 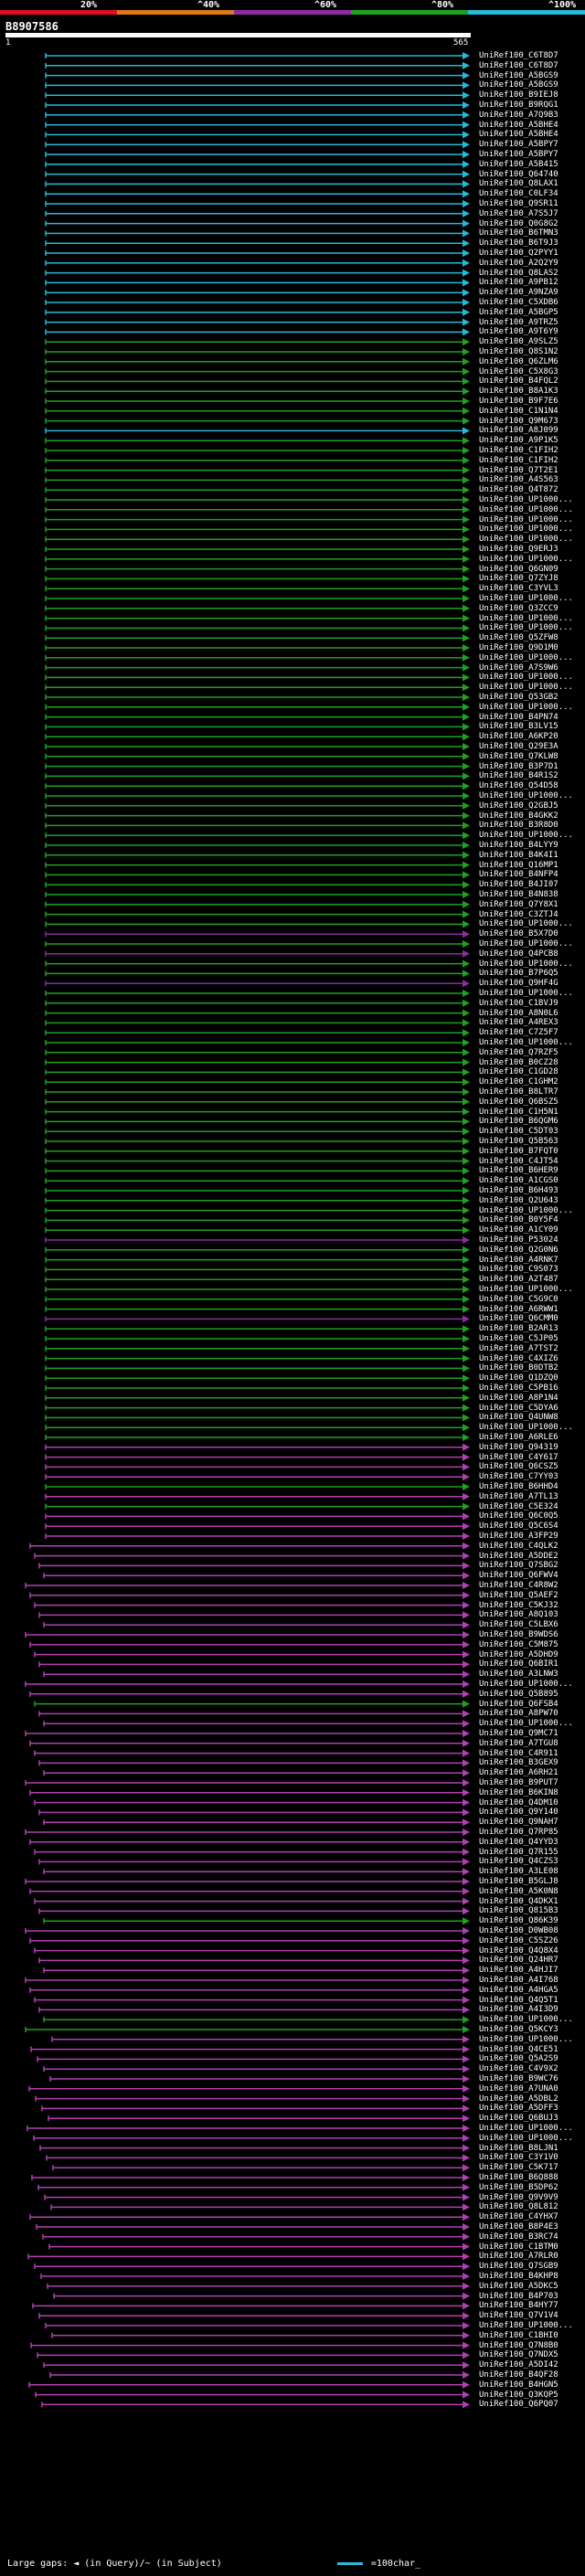 I want to click on hit-label: UniRef100_A4RNK7, so click(x=518, y=1260).